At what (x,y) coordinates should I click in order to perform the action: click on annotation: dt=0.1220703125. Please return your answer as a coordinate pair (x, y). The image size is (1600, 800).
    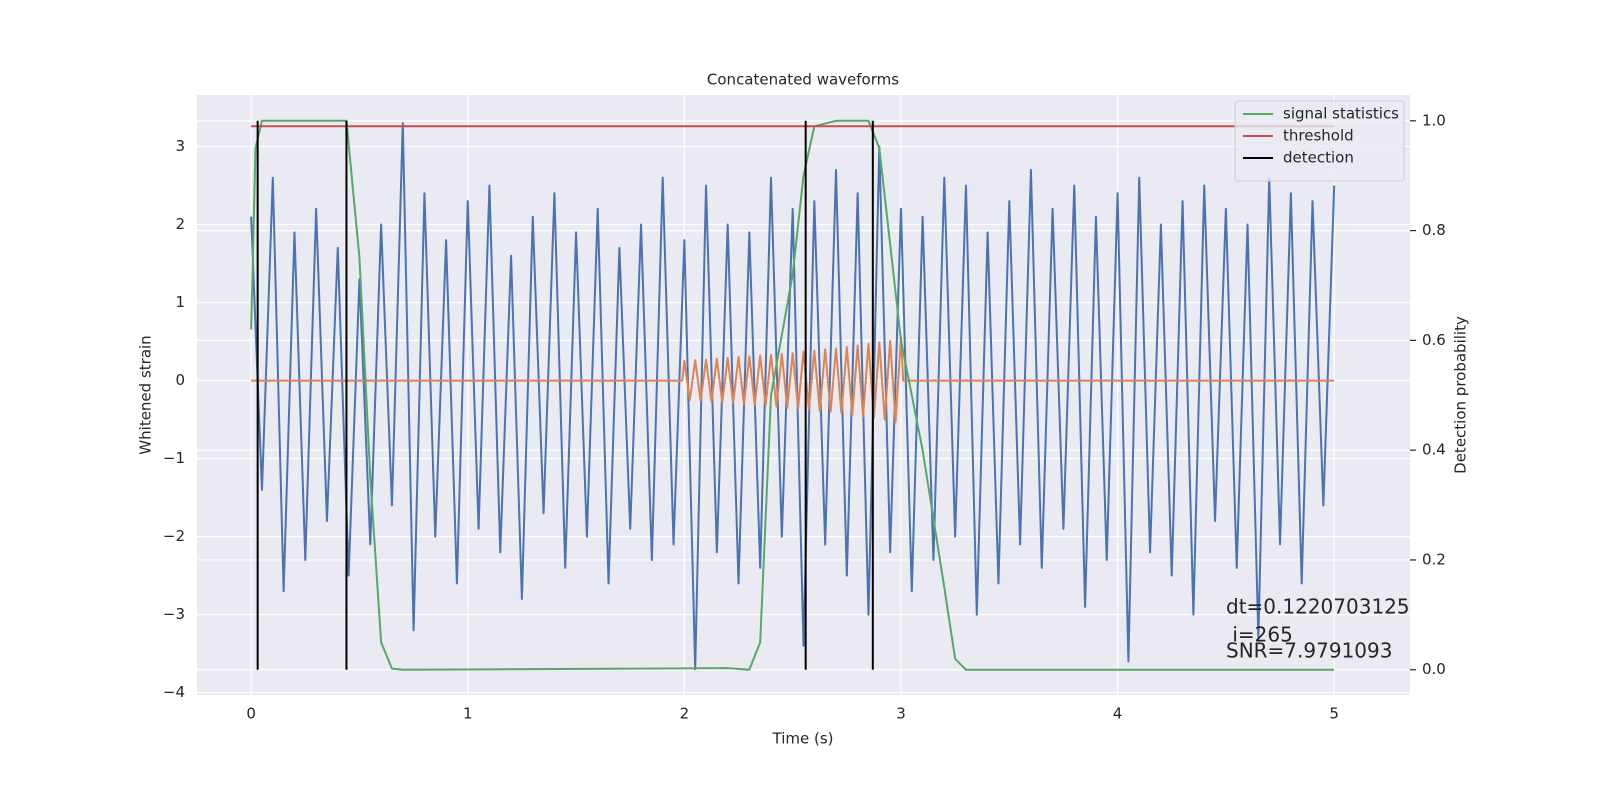
    Looking at the image, I should click on (1318, 607).